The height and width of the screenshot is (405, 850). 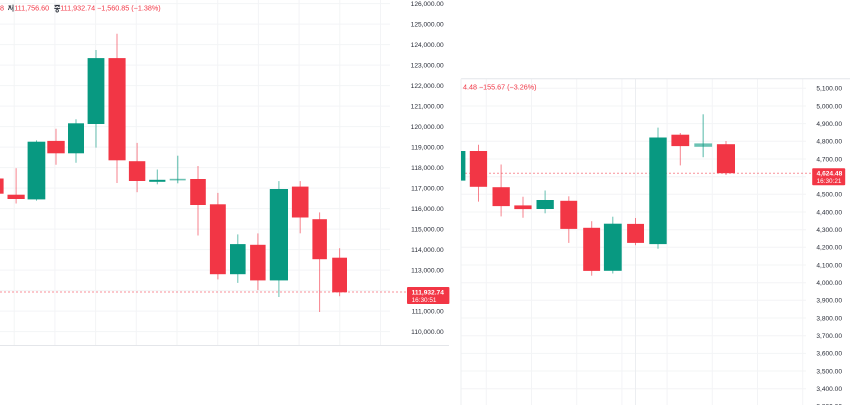 What do you see at coordinates (427, 107) in the screenshot?
I see `svg-text: 121,000.00` at bounding box center [427, 107].